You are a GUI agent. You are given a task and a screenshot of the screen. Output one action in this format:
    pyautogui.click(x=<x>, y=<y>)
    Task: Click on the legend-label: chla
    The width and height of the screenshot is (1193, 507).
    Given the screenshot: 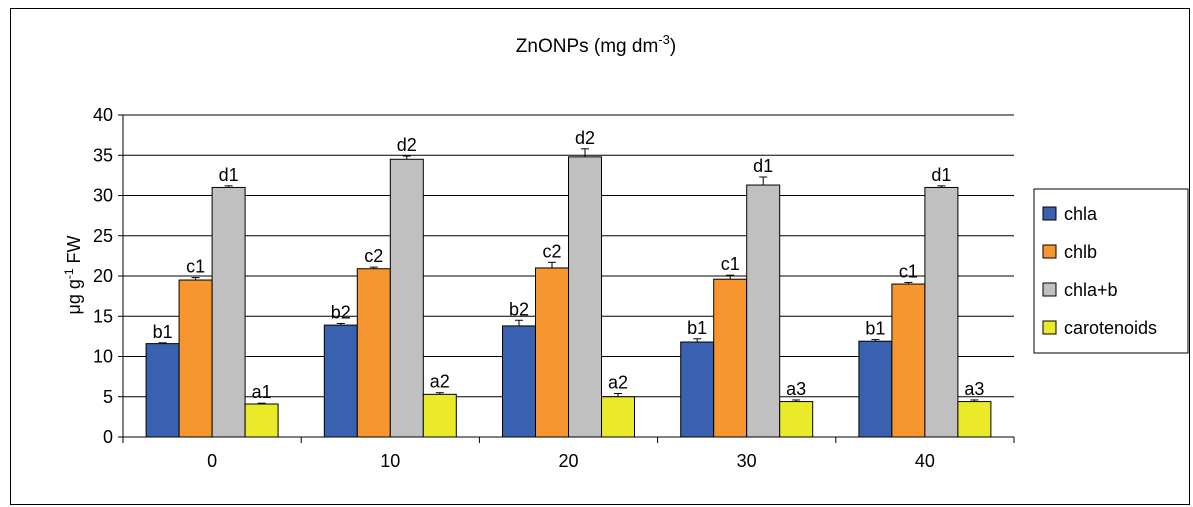 What is the action you would take?
    pyautogui.click(x=1081, y=214)
    